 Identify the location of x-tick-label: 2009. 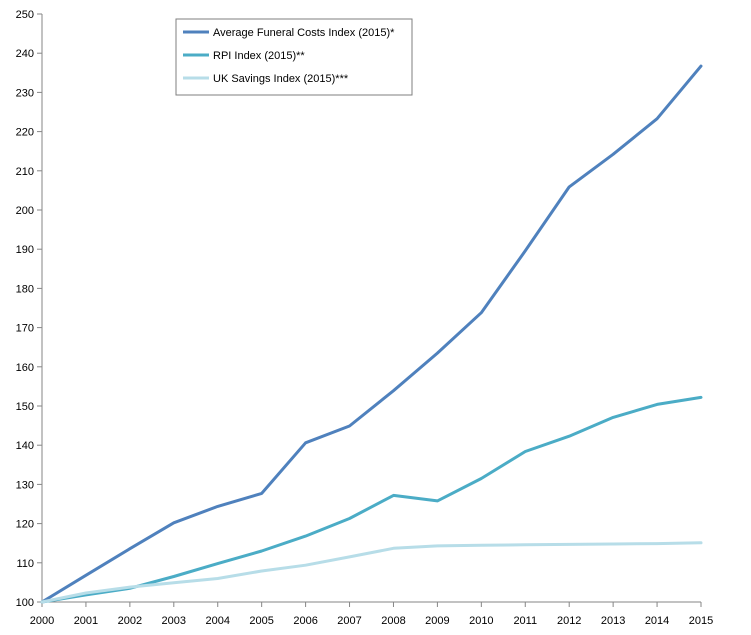
(437, 621).